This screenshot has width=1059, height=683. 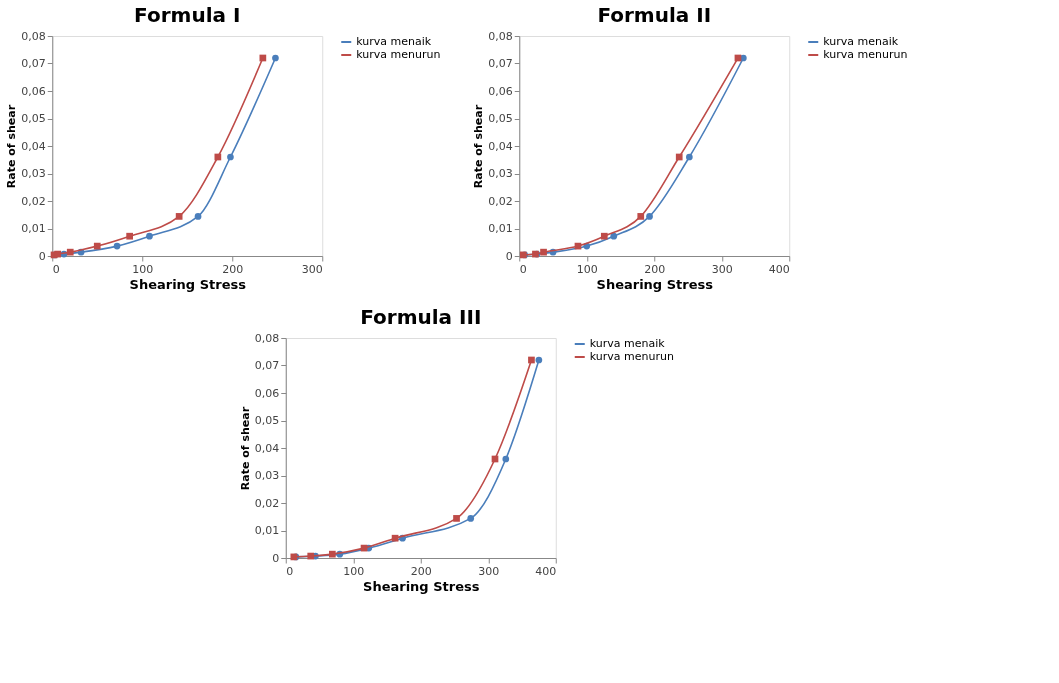 What do you see at coordinates (654, 15) in the screenshot?
I see `chart-title: Formula II` at bounding box center [654, 15].